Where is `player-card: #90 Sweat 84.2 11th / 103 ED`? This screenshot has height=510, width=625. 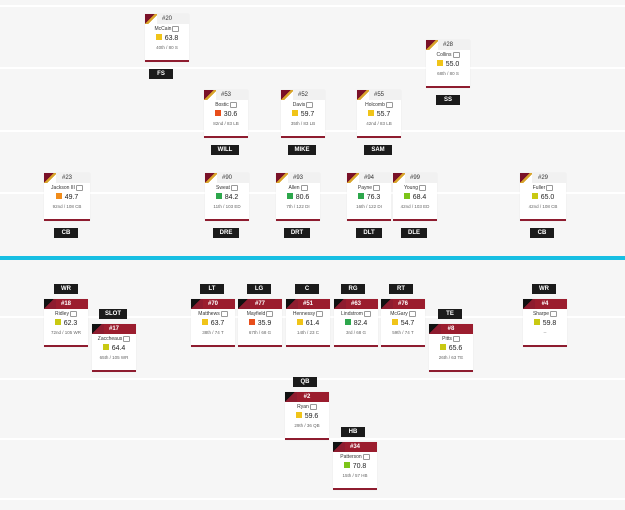
player-card: #90 Sweat 84.2 11th / 103 ED is located at coordinates (227, 197).